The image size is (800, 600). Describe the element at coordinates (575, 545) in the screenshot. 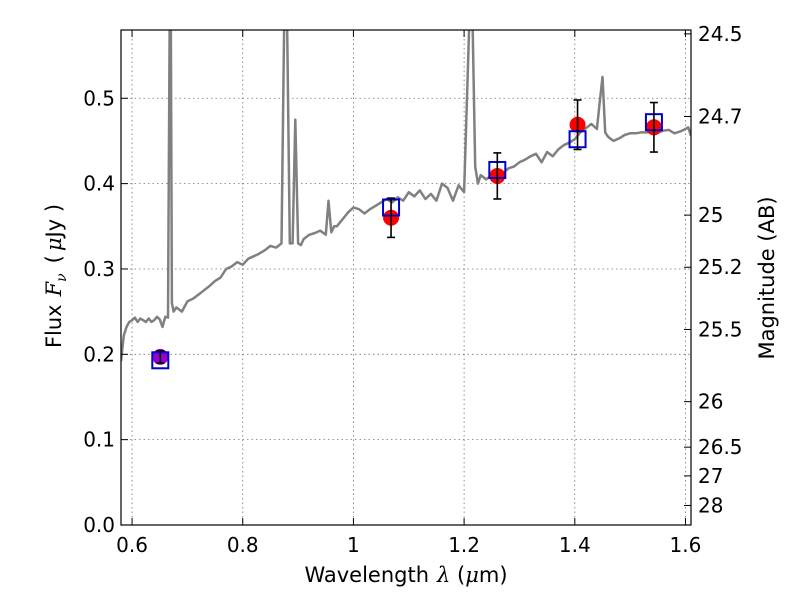

I see `x-tick-label: 1.4` at that location.